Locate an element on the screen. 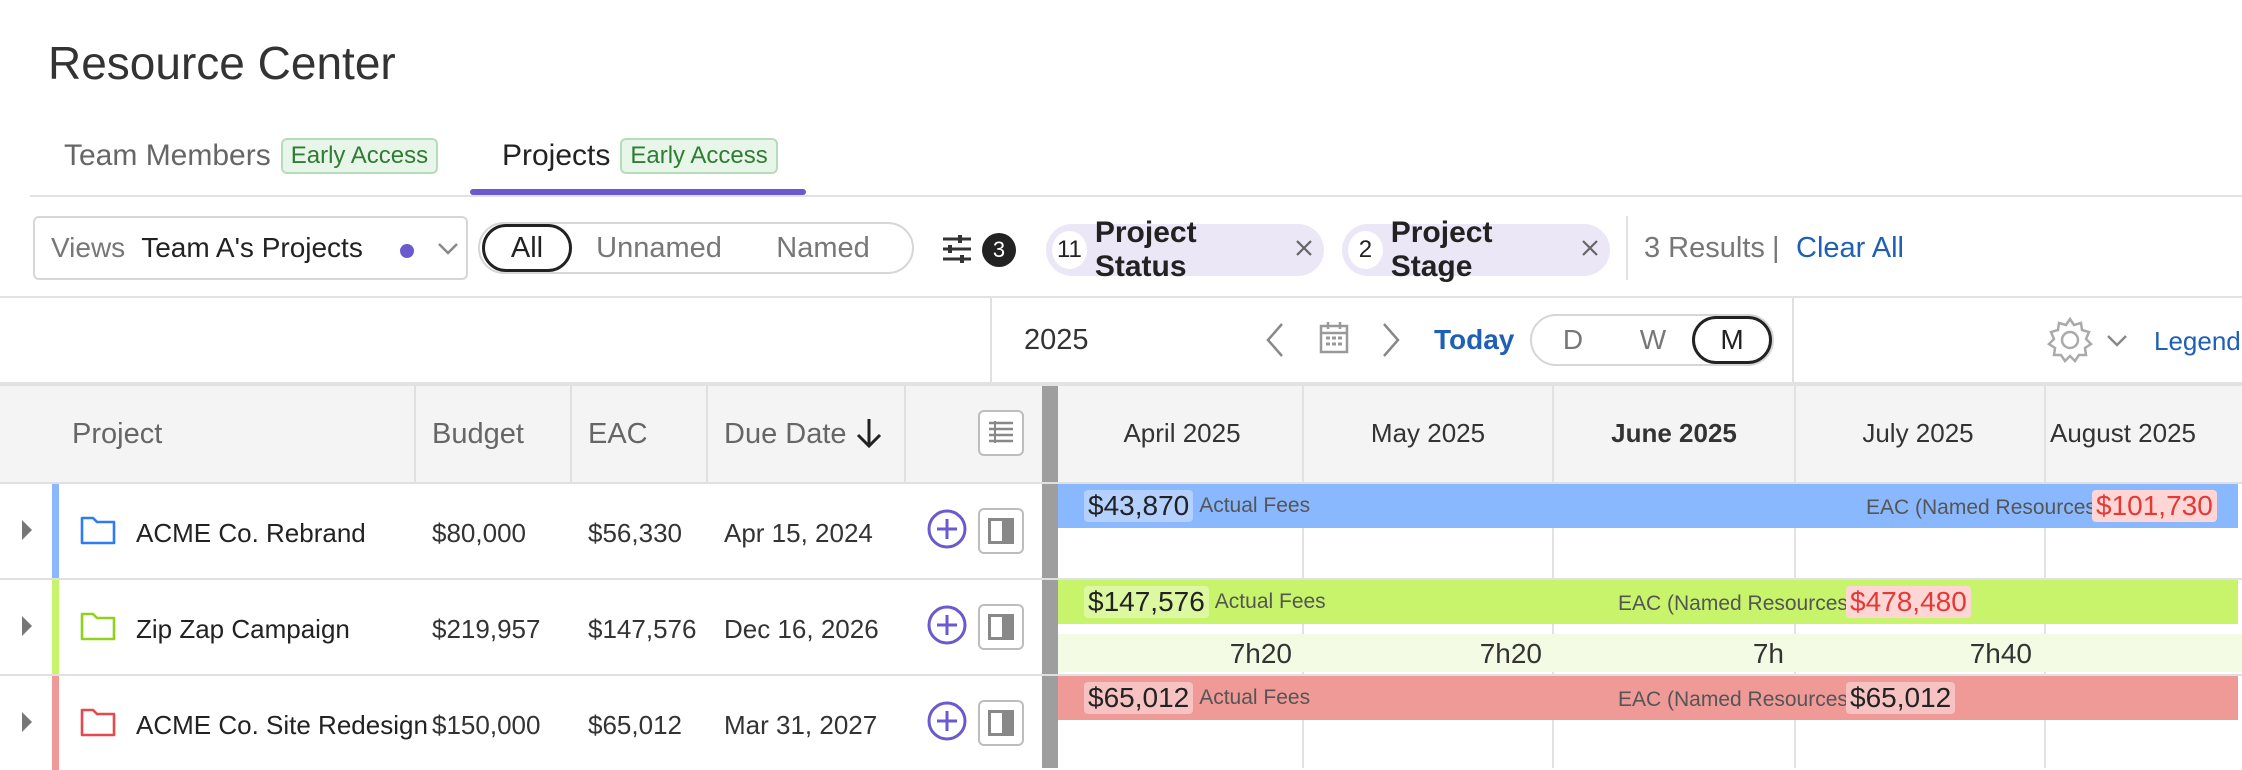  tabs-divider is located at coordinates (1136, 196).